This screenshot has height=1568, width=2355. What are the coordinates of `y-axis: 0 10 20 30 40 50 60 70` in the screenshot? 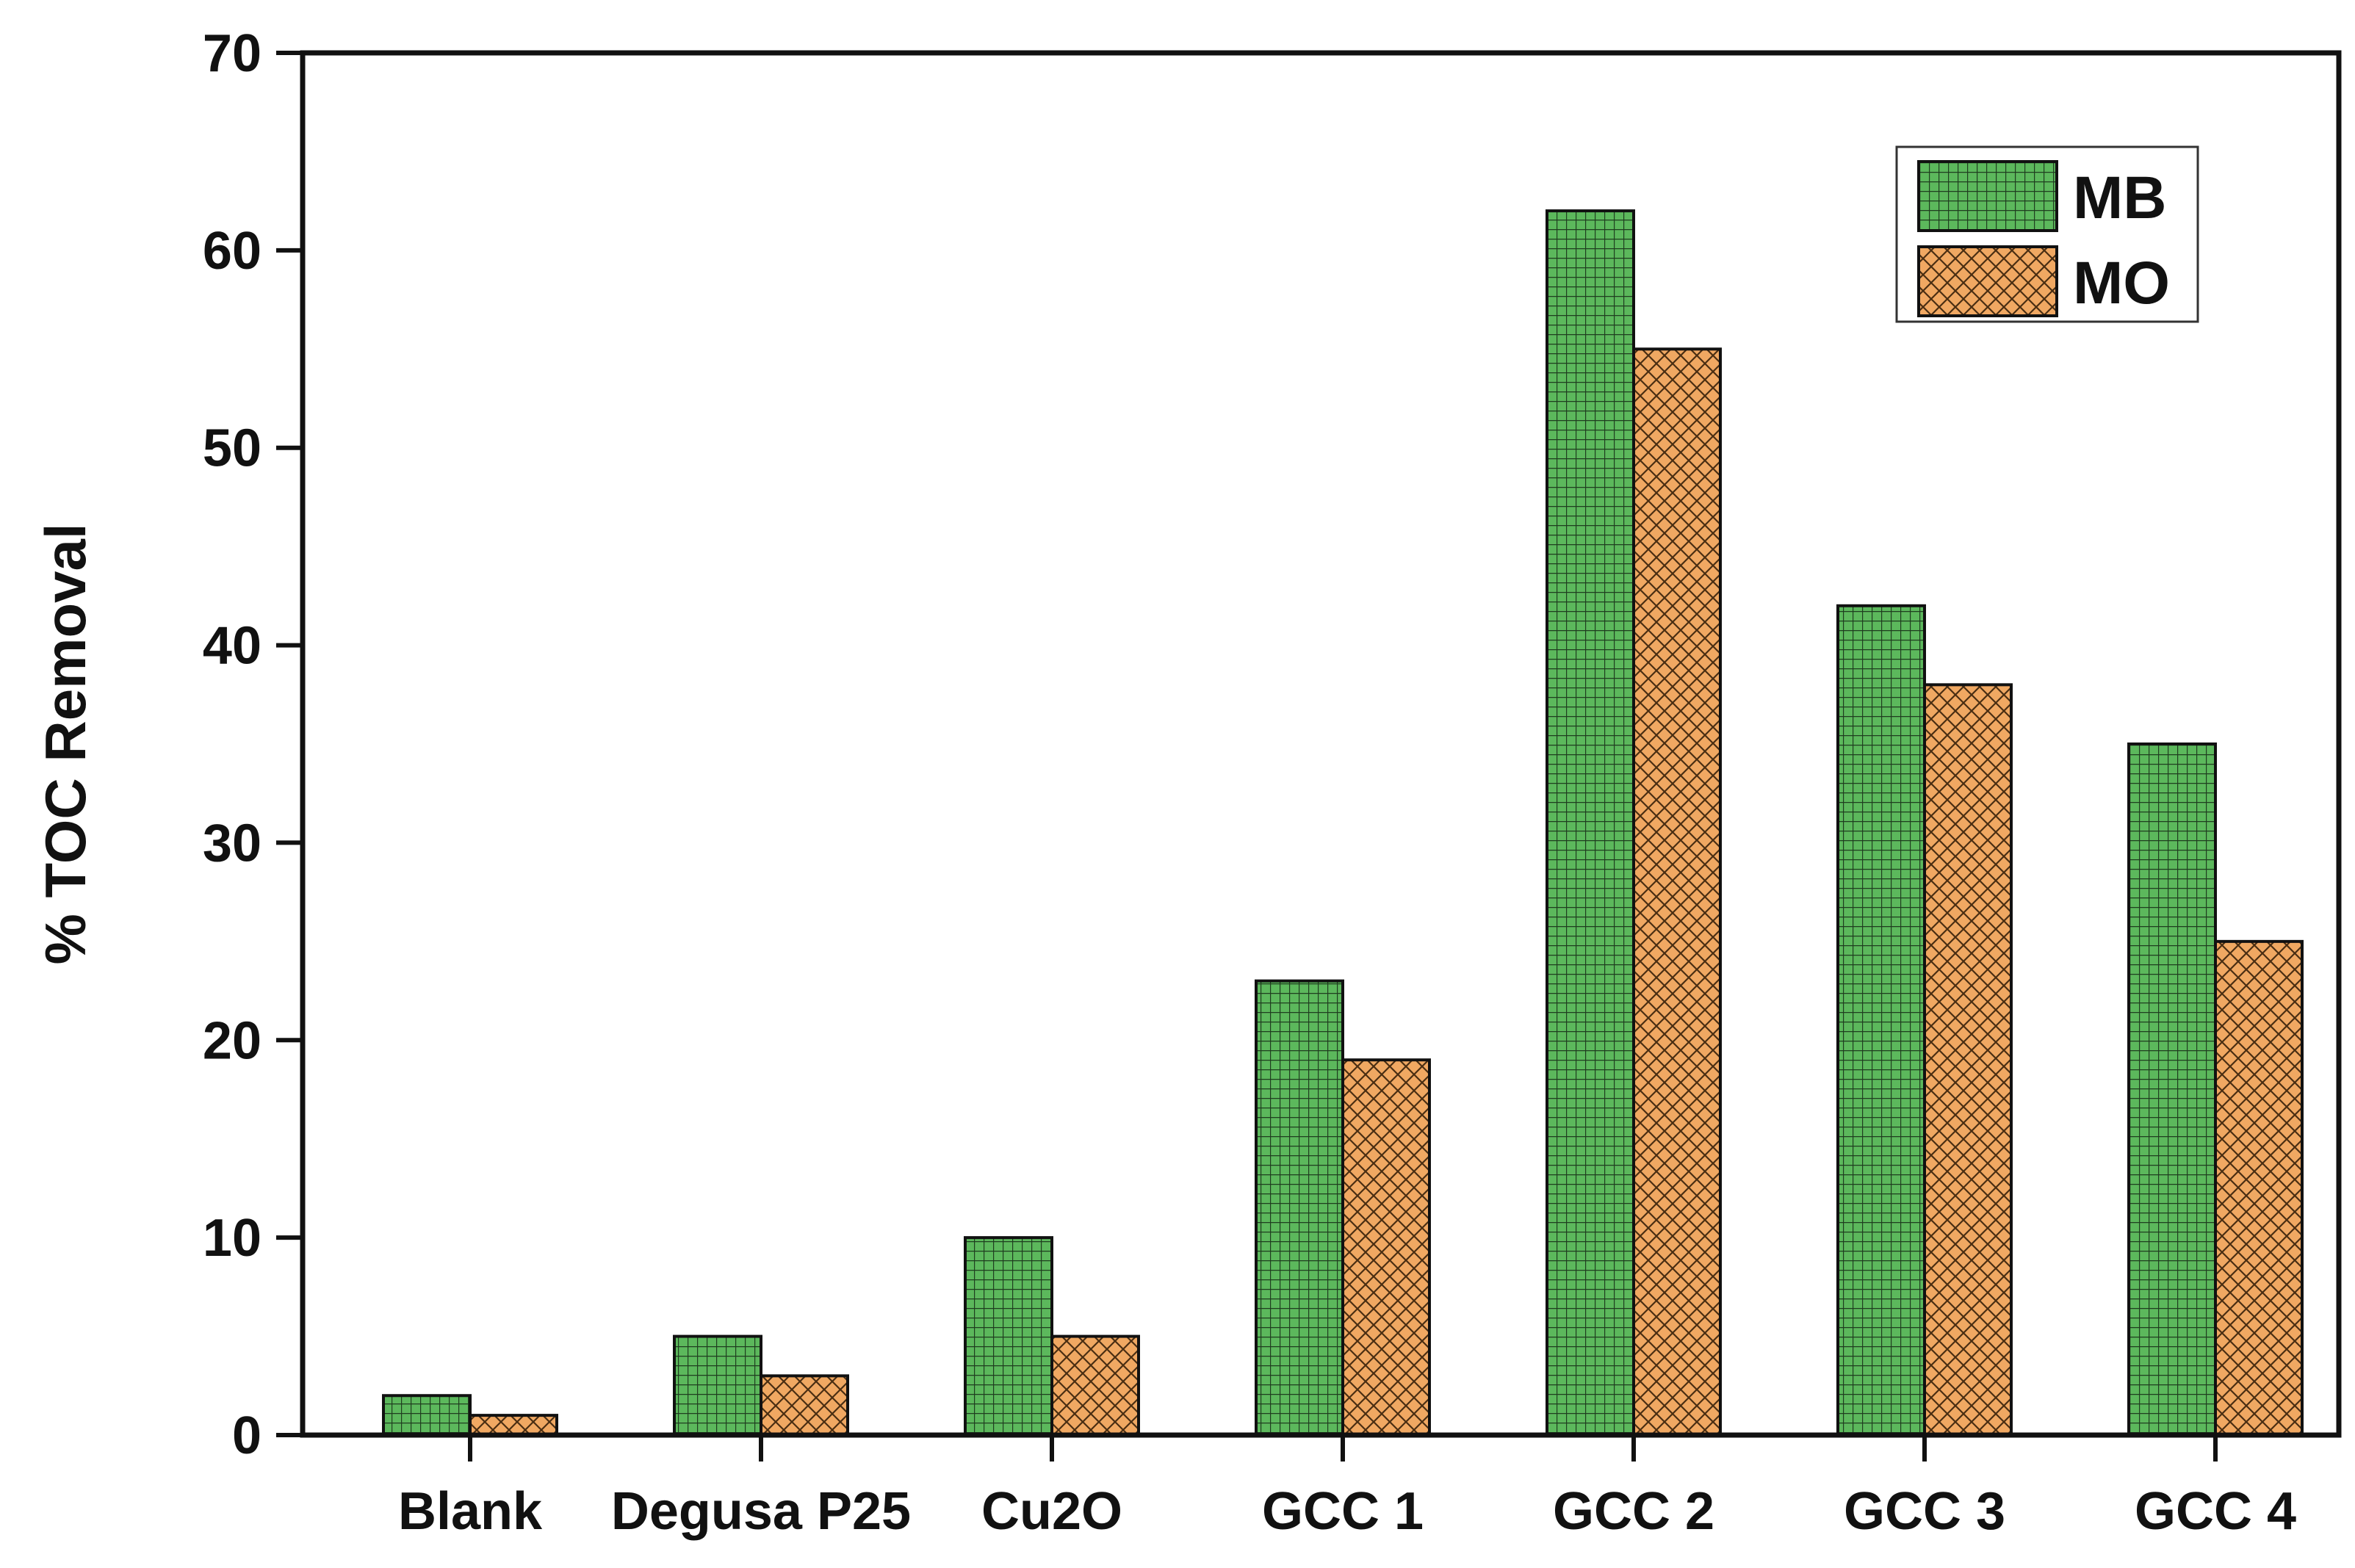 It's located at (253, 744).